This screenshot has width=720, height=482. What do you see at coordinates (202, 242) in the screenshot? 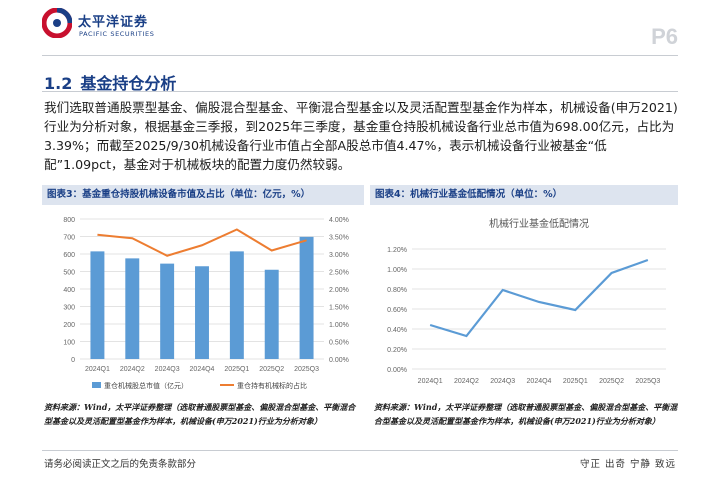
I see `ratio-line` at bounding box center [202, 242].